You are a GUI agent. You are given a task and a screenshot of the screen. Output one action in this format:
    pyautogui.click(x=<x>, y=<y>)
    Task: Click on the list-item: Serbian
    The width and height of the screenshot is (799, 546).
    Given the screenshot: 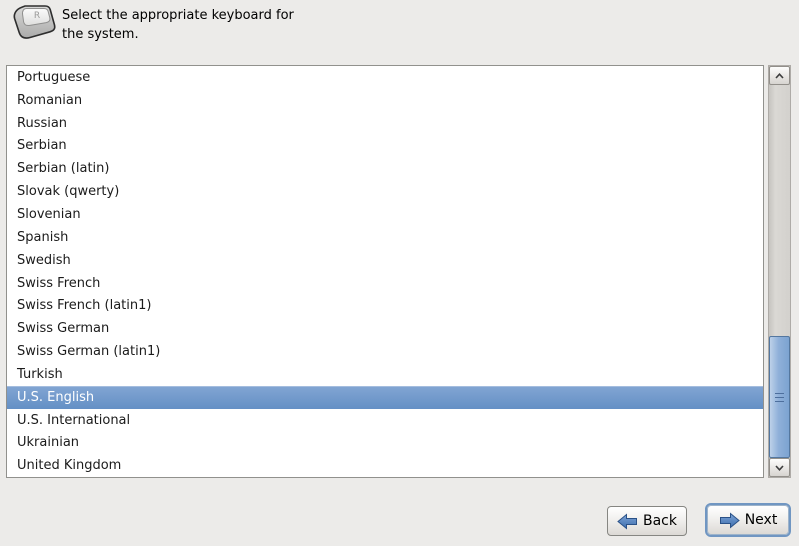 What is the action you would take?
    pyautogui.click(x=42, y=146)
    